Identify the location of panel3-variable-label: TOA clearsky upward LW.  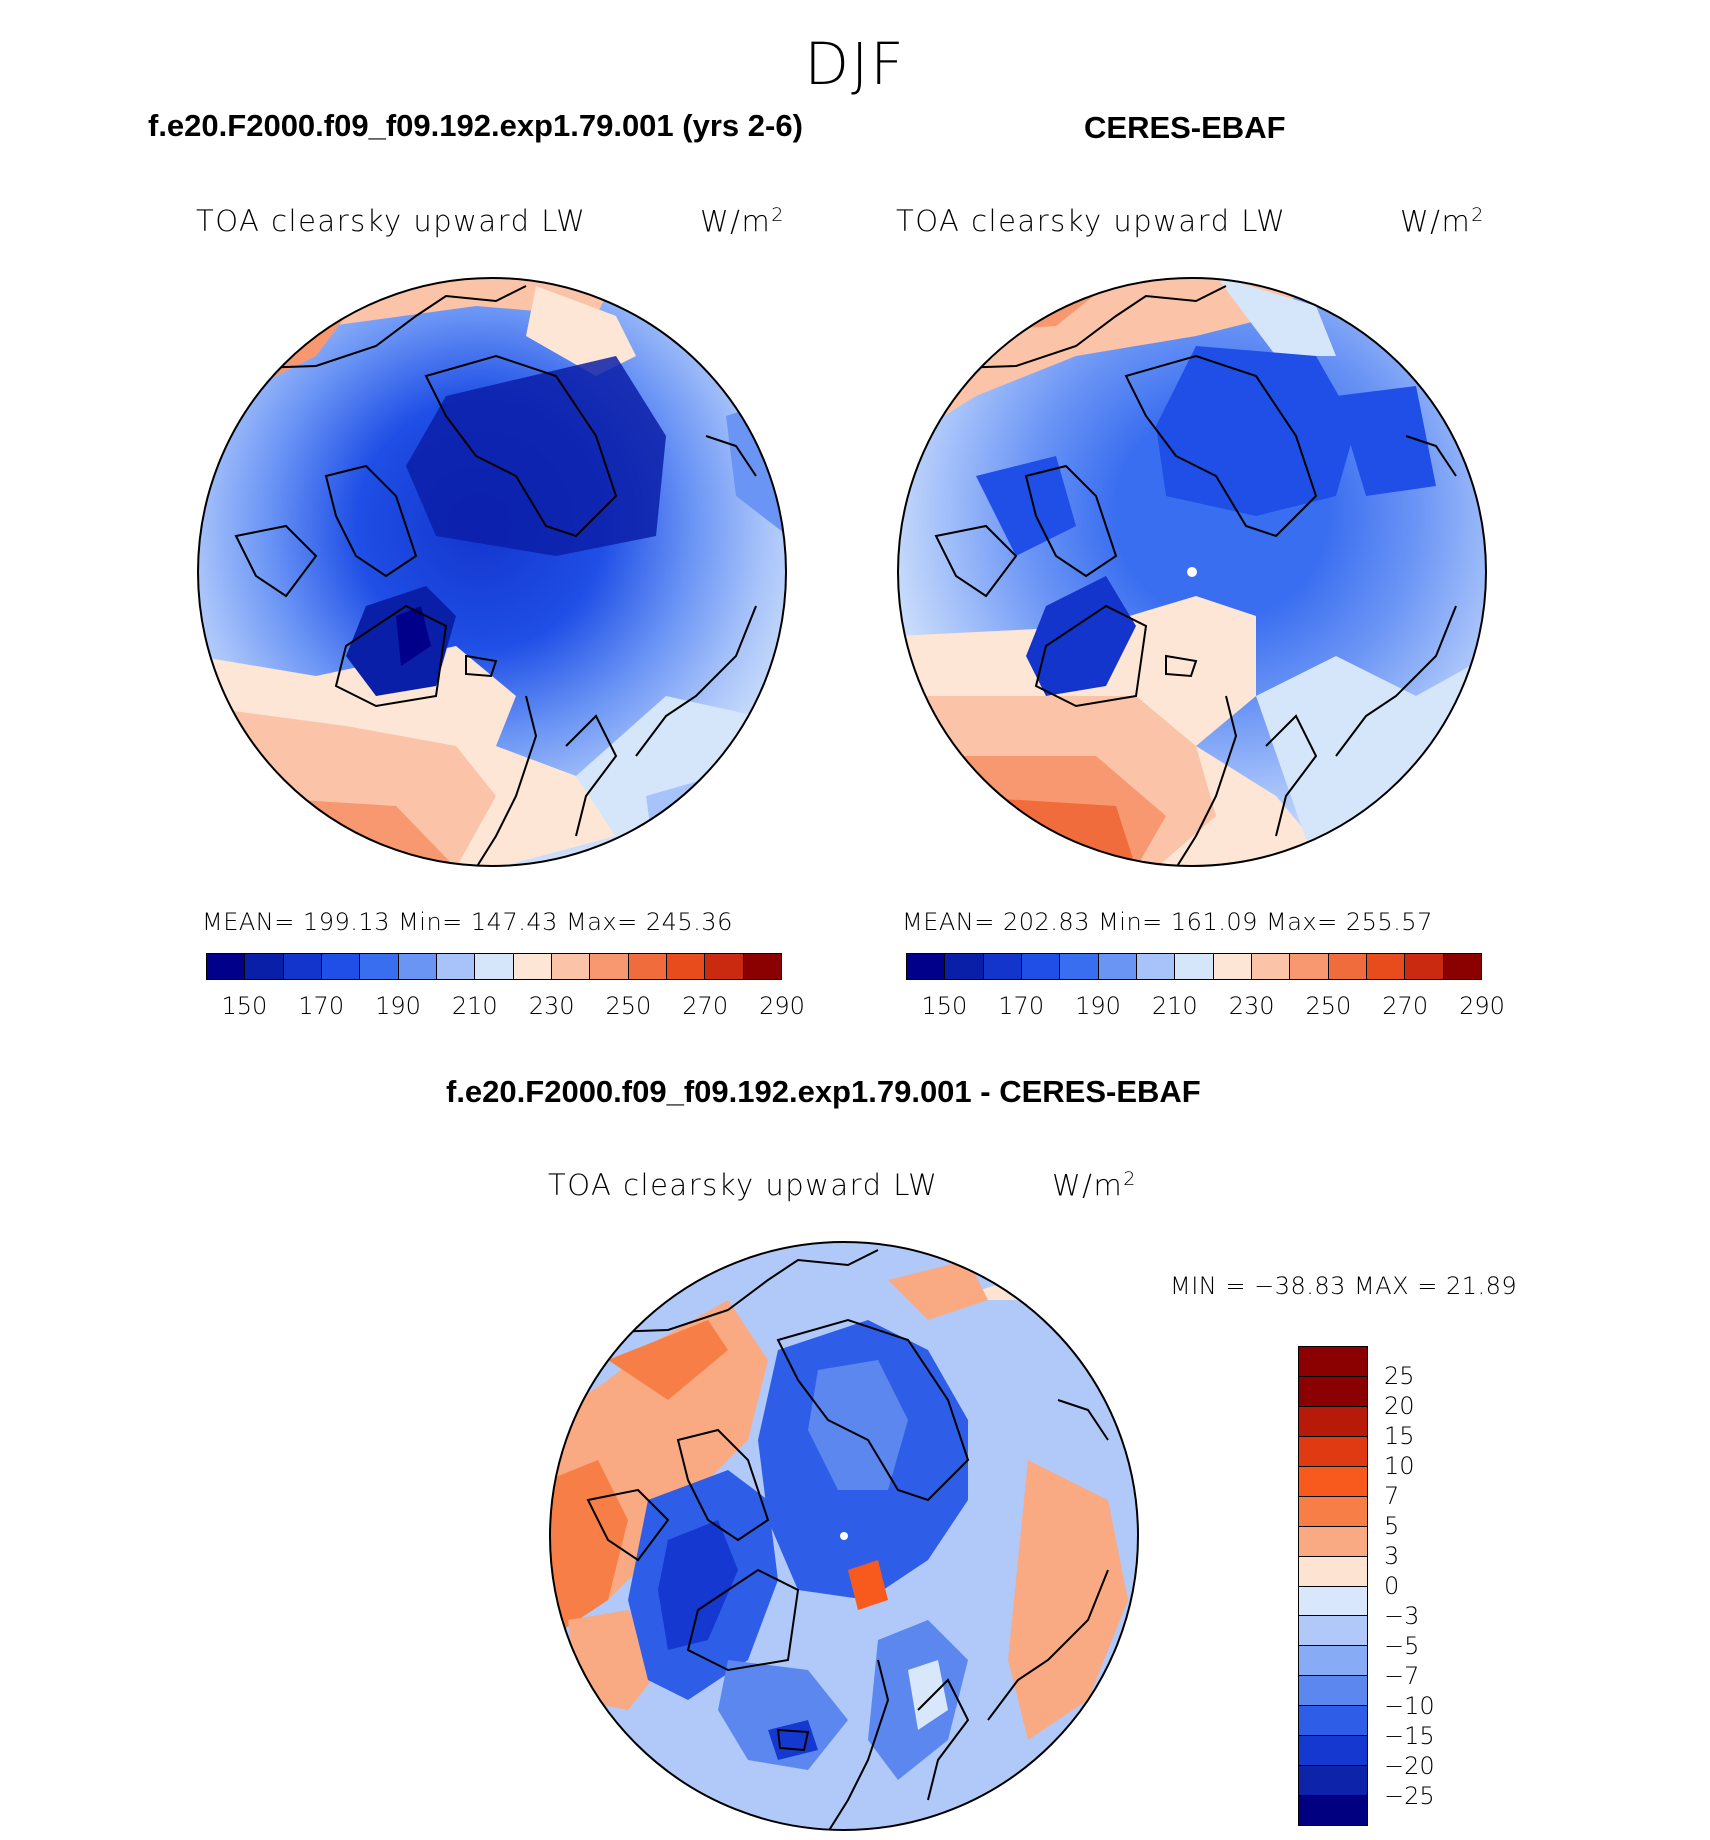
(743, 1185).